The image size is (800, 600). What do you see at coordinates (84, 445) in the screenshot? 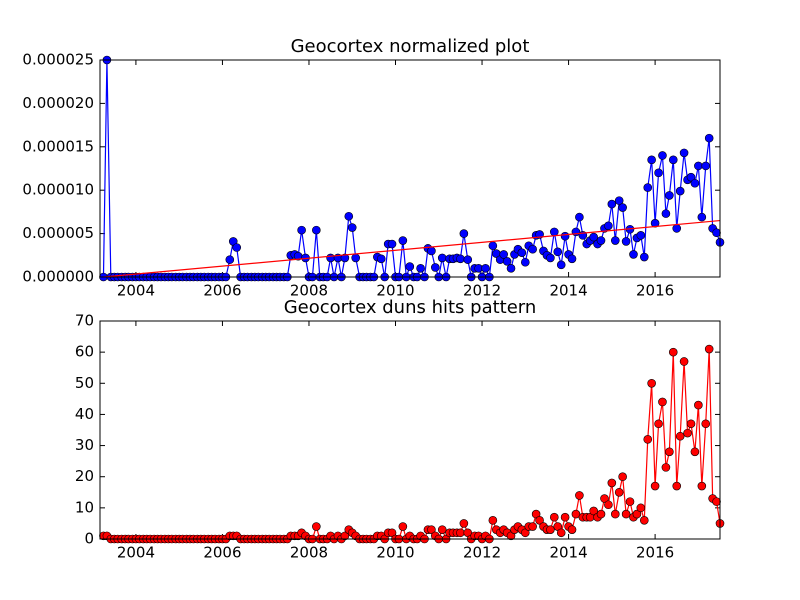
I see `y-tick-label: 30` at bounding box center [84, 445].